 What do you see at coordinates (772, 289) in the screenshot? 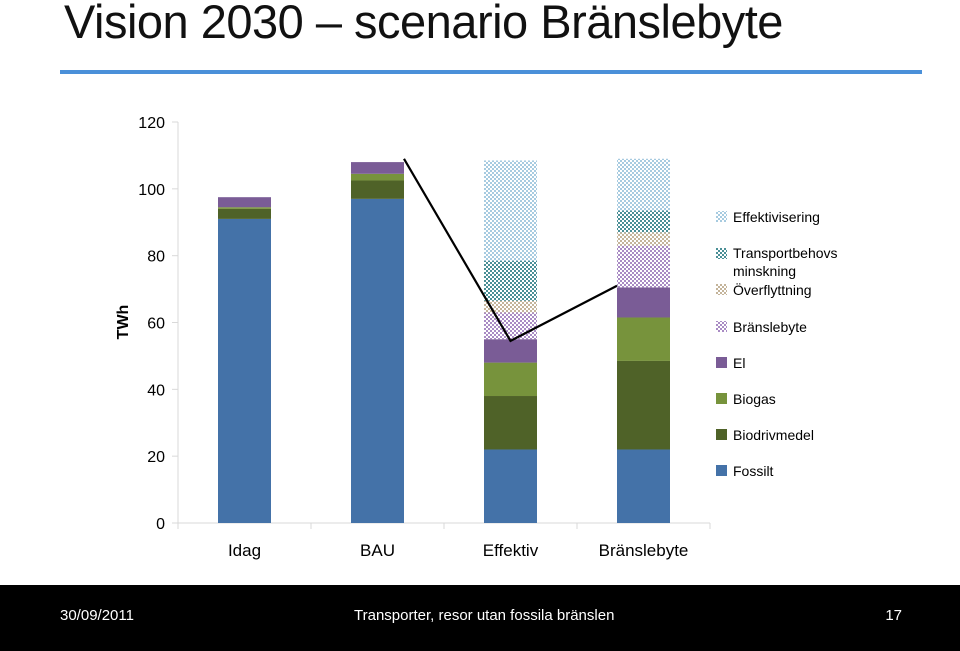
I see `legend-label: Överflyttning` at bounding box center [772, 289].